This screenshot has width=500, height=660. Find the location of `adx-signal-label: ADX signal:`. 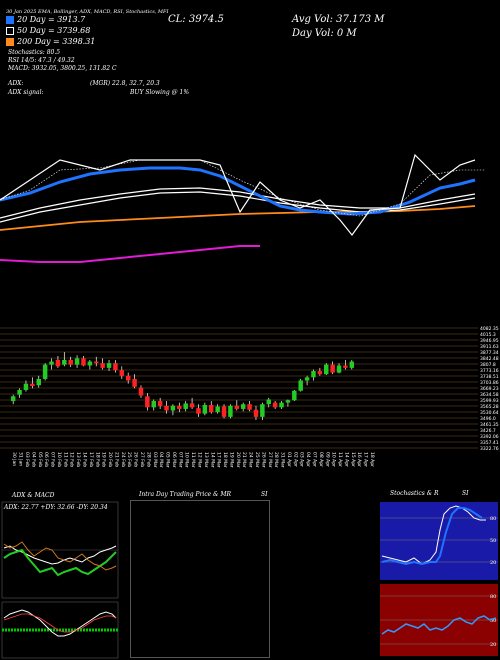

adx-signal-label: ADX signal: is located at coordinates (26, 92).